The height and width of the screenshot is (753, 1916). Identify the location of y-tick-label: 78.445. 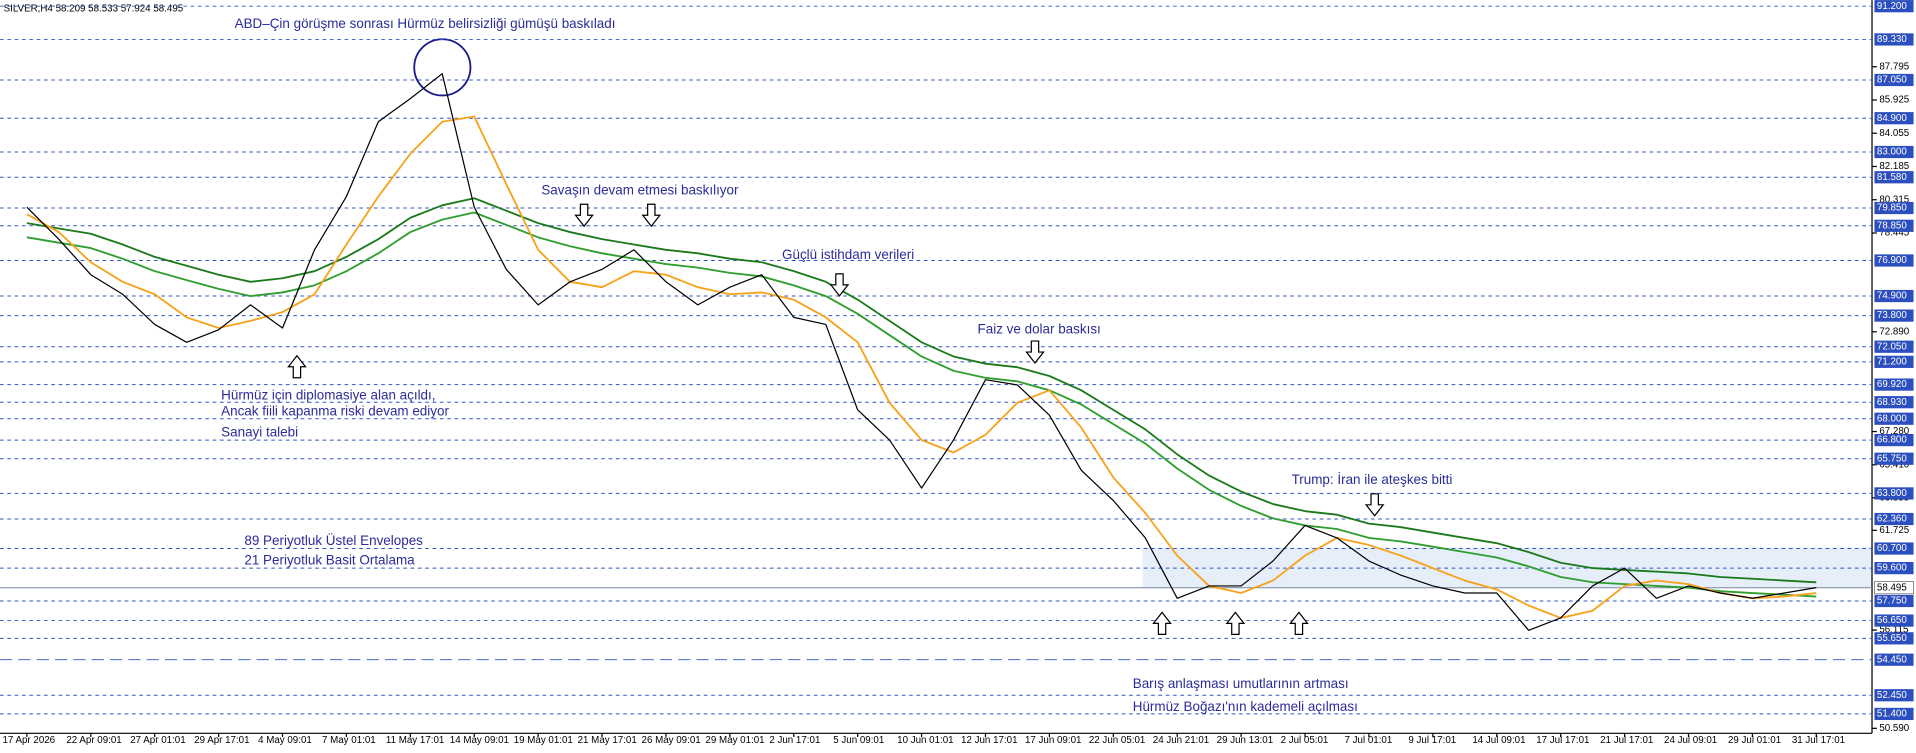
(1894, 233).